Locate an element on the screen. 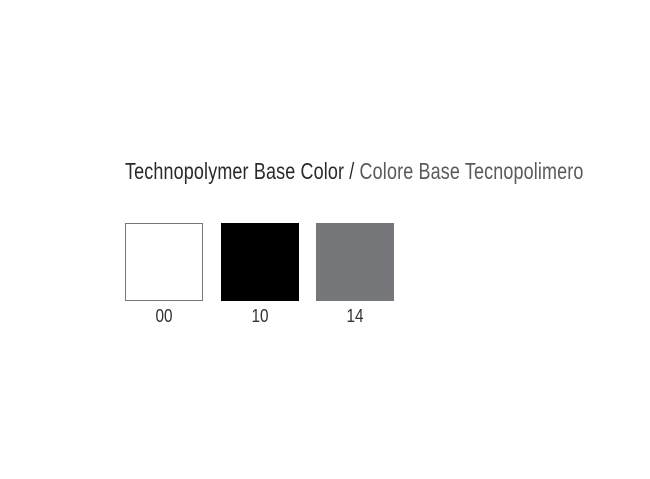 The width and height of the screenshot is (650, 479). title-italian: Colore Base Tecnopolimero is located at coordinates (471, 171).